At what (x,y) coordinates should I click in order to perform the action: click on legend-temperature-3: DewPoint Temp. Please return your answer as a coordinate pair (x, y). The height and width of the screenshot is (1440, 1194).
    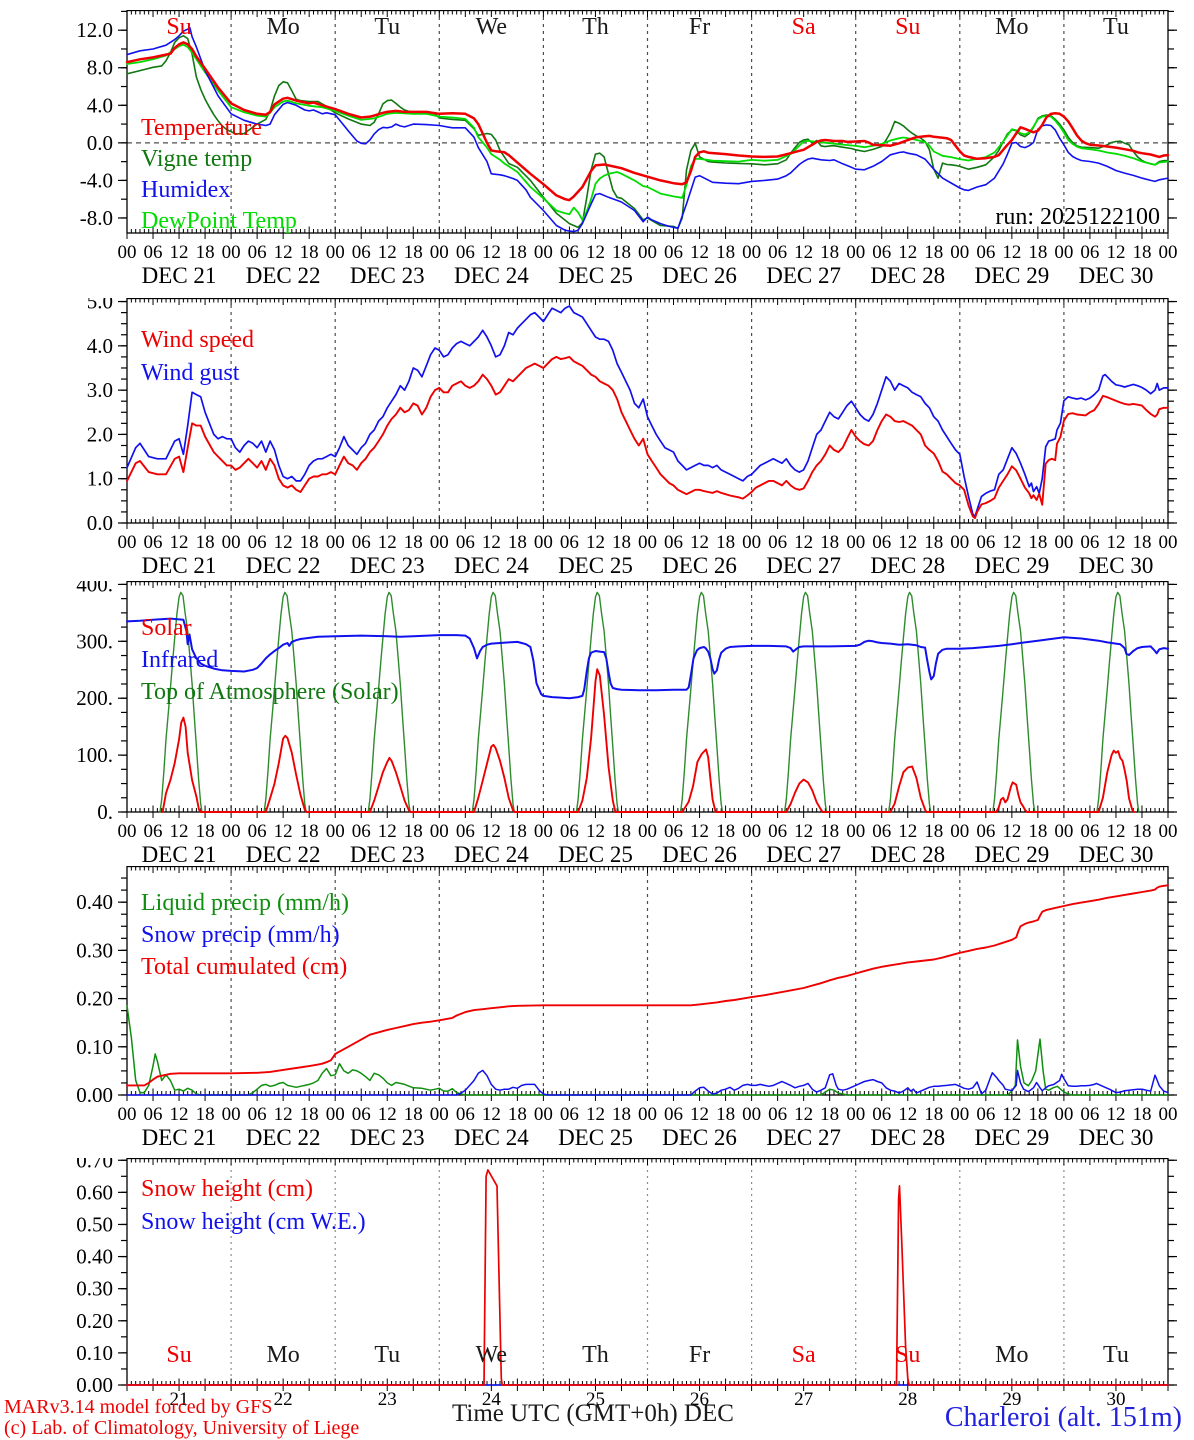
    Looking at the image, I should click on (219, 221).